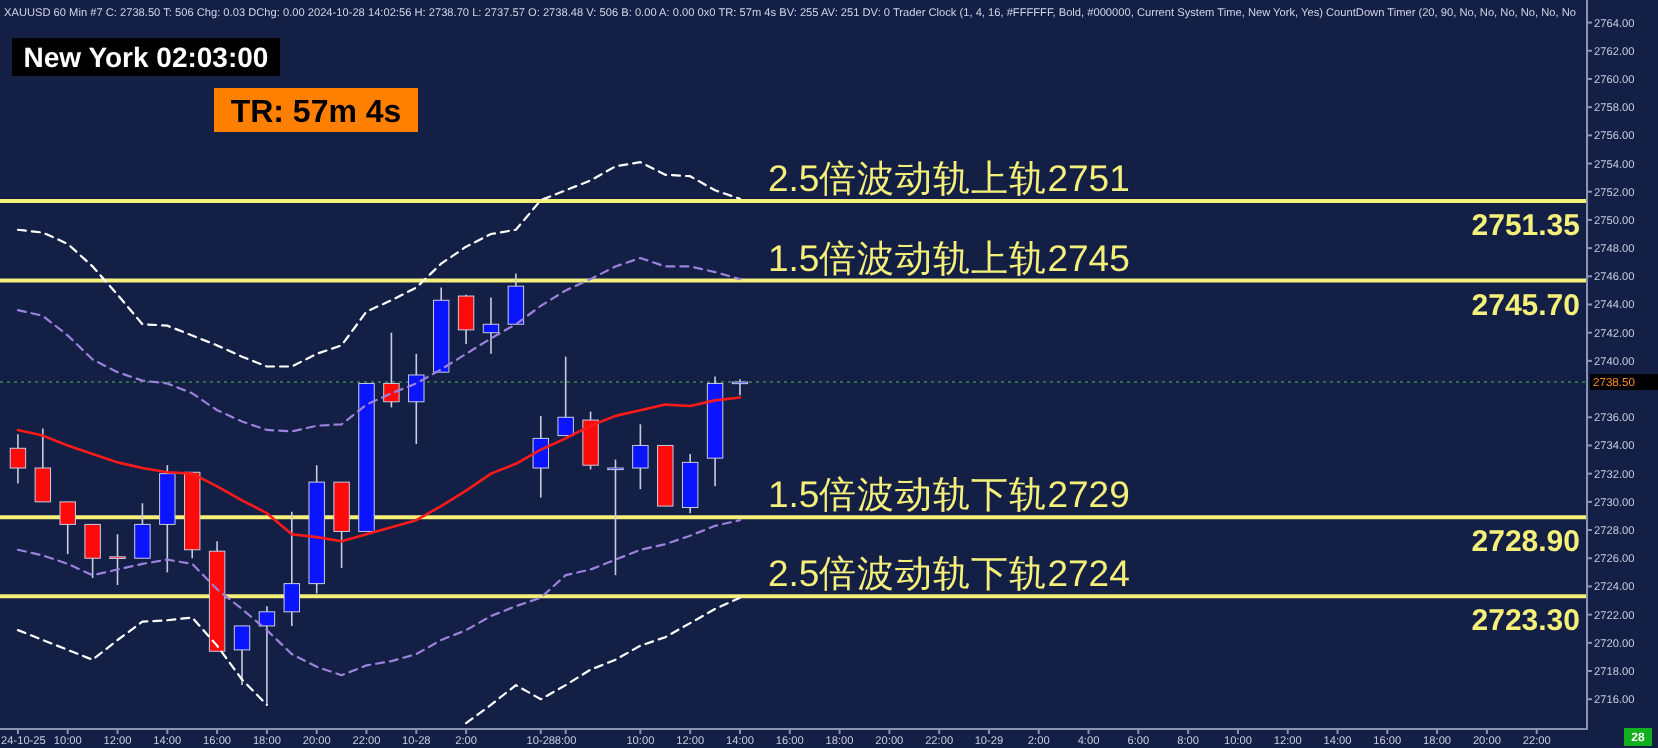 This screenshot has height=748, width=1658. What do you see at coordinates (949, 177) in the screenshot?
I see `annotation: 2.5倍波动轨上轨2751` at bounding box center [949, 177].